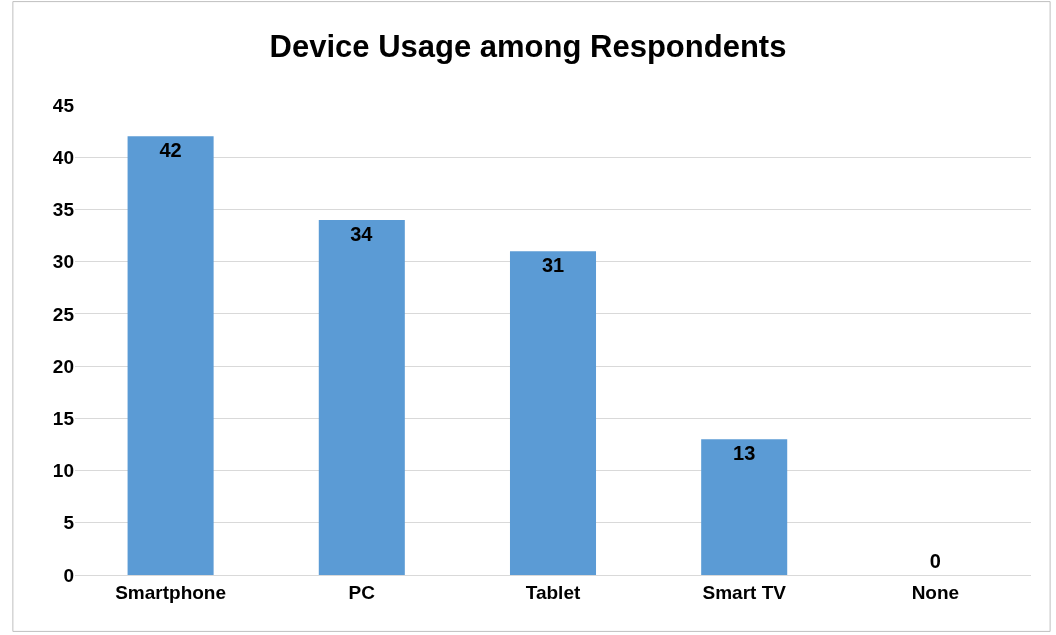 The width and height of the screenshot is (1056, 635). Describe the element at coordinates (63, 366) in the screenshot. I see `y-tick-label: 20` at that location.